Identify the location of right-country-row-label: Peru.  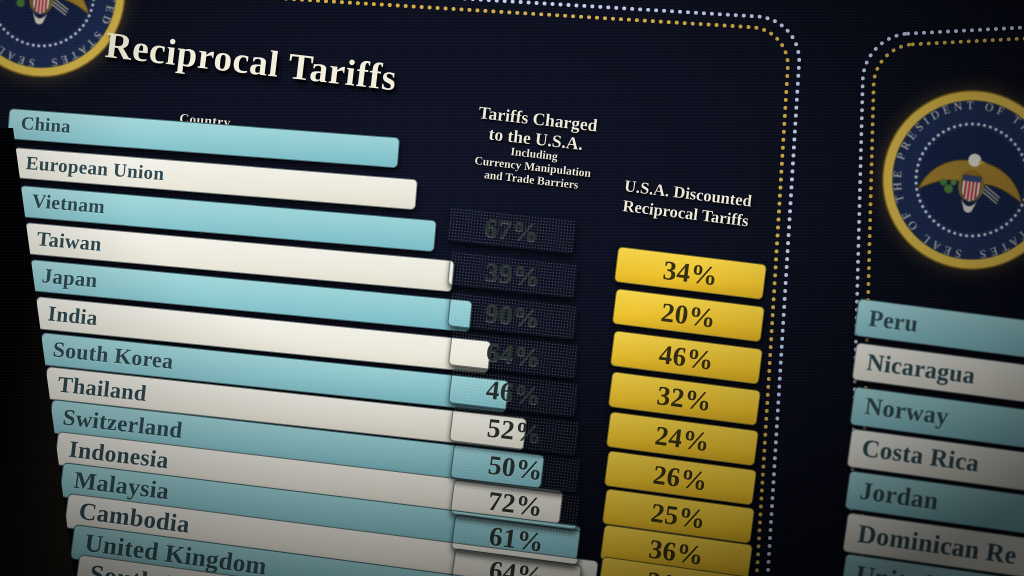
(893, 321).